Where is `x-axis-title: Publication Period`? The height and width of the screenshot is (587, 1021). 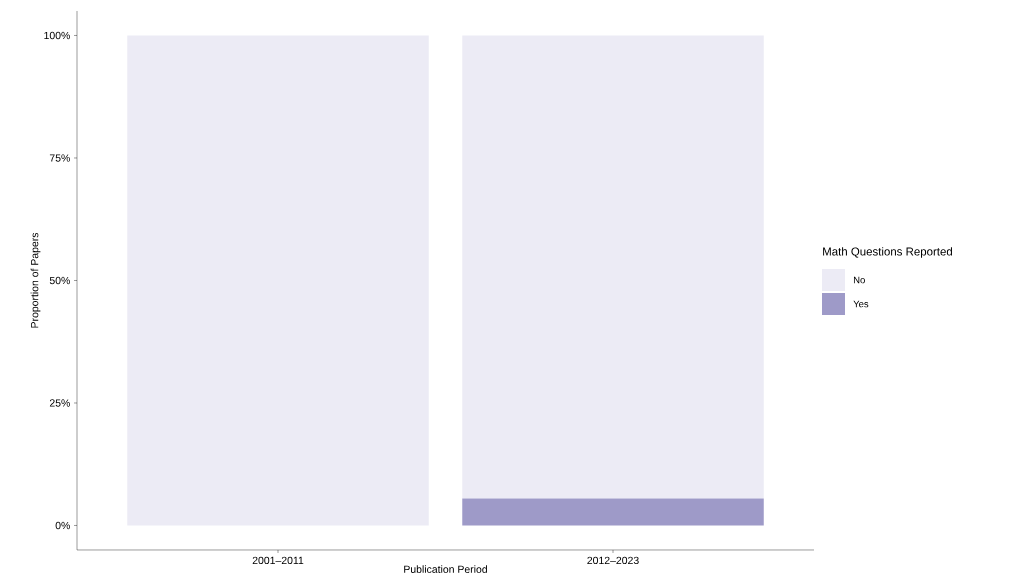 x-axis-title: Publication Period is located at coordinates (445, 569).